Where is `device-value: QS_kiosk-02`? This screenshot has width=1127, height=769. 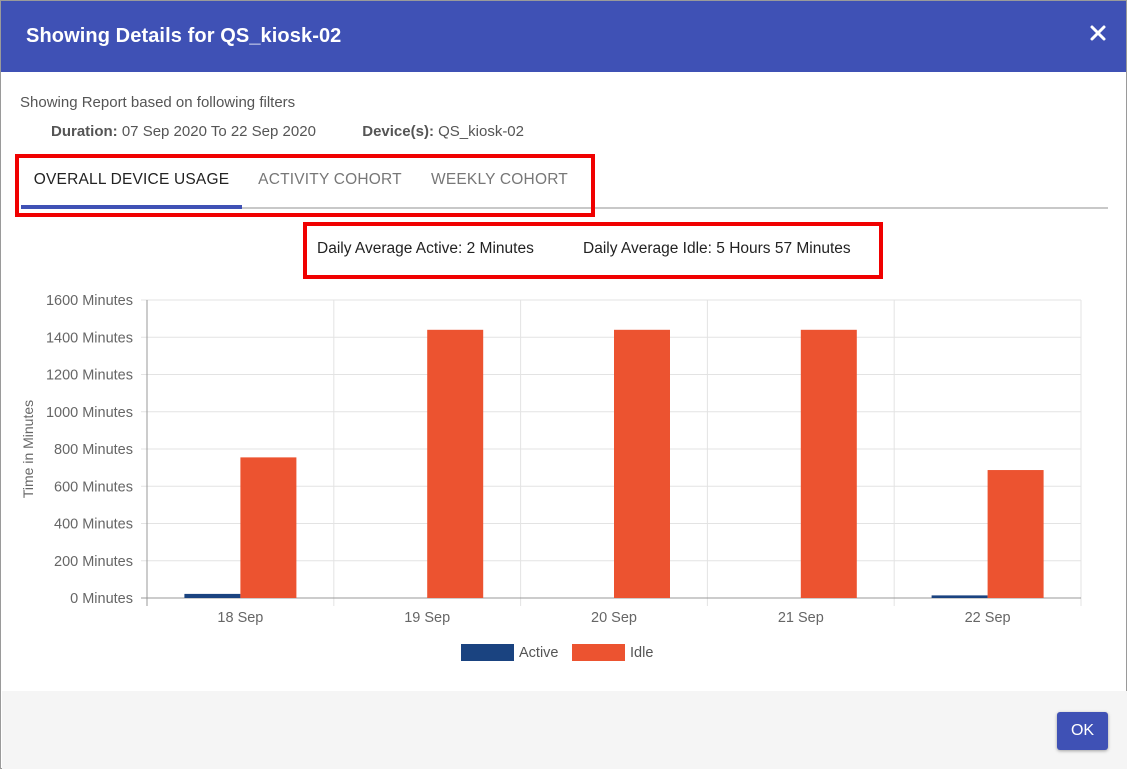
device-value: QS_kiosk-02 is located at coordinates (481, 131).